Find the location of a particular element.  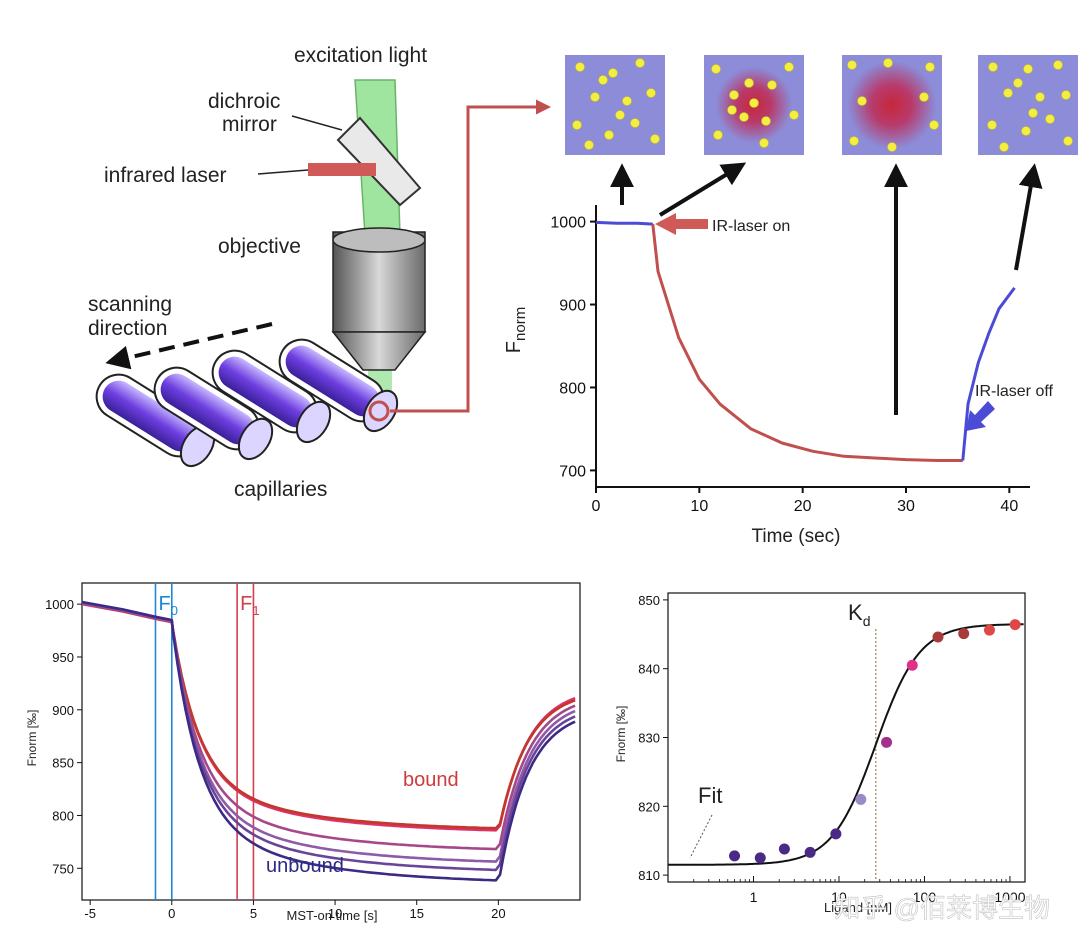

fit-pointer is located at coordinates (701, 836).